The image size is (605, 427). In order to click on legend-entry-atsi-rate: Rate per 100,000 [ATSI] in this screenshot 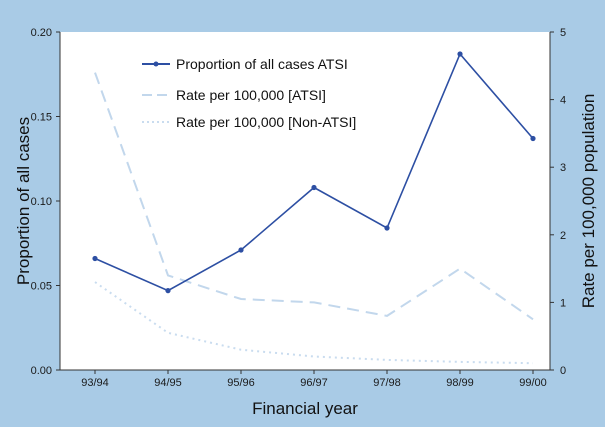, I will do `click(234, 95)`.